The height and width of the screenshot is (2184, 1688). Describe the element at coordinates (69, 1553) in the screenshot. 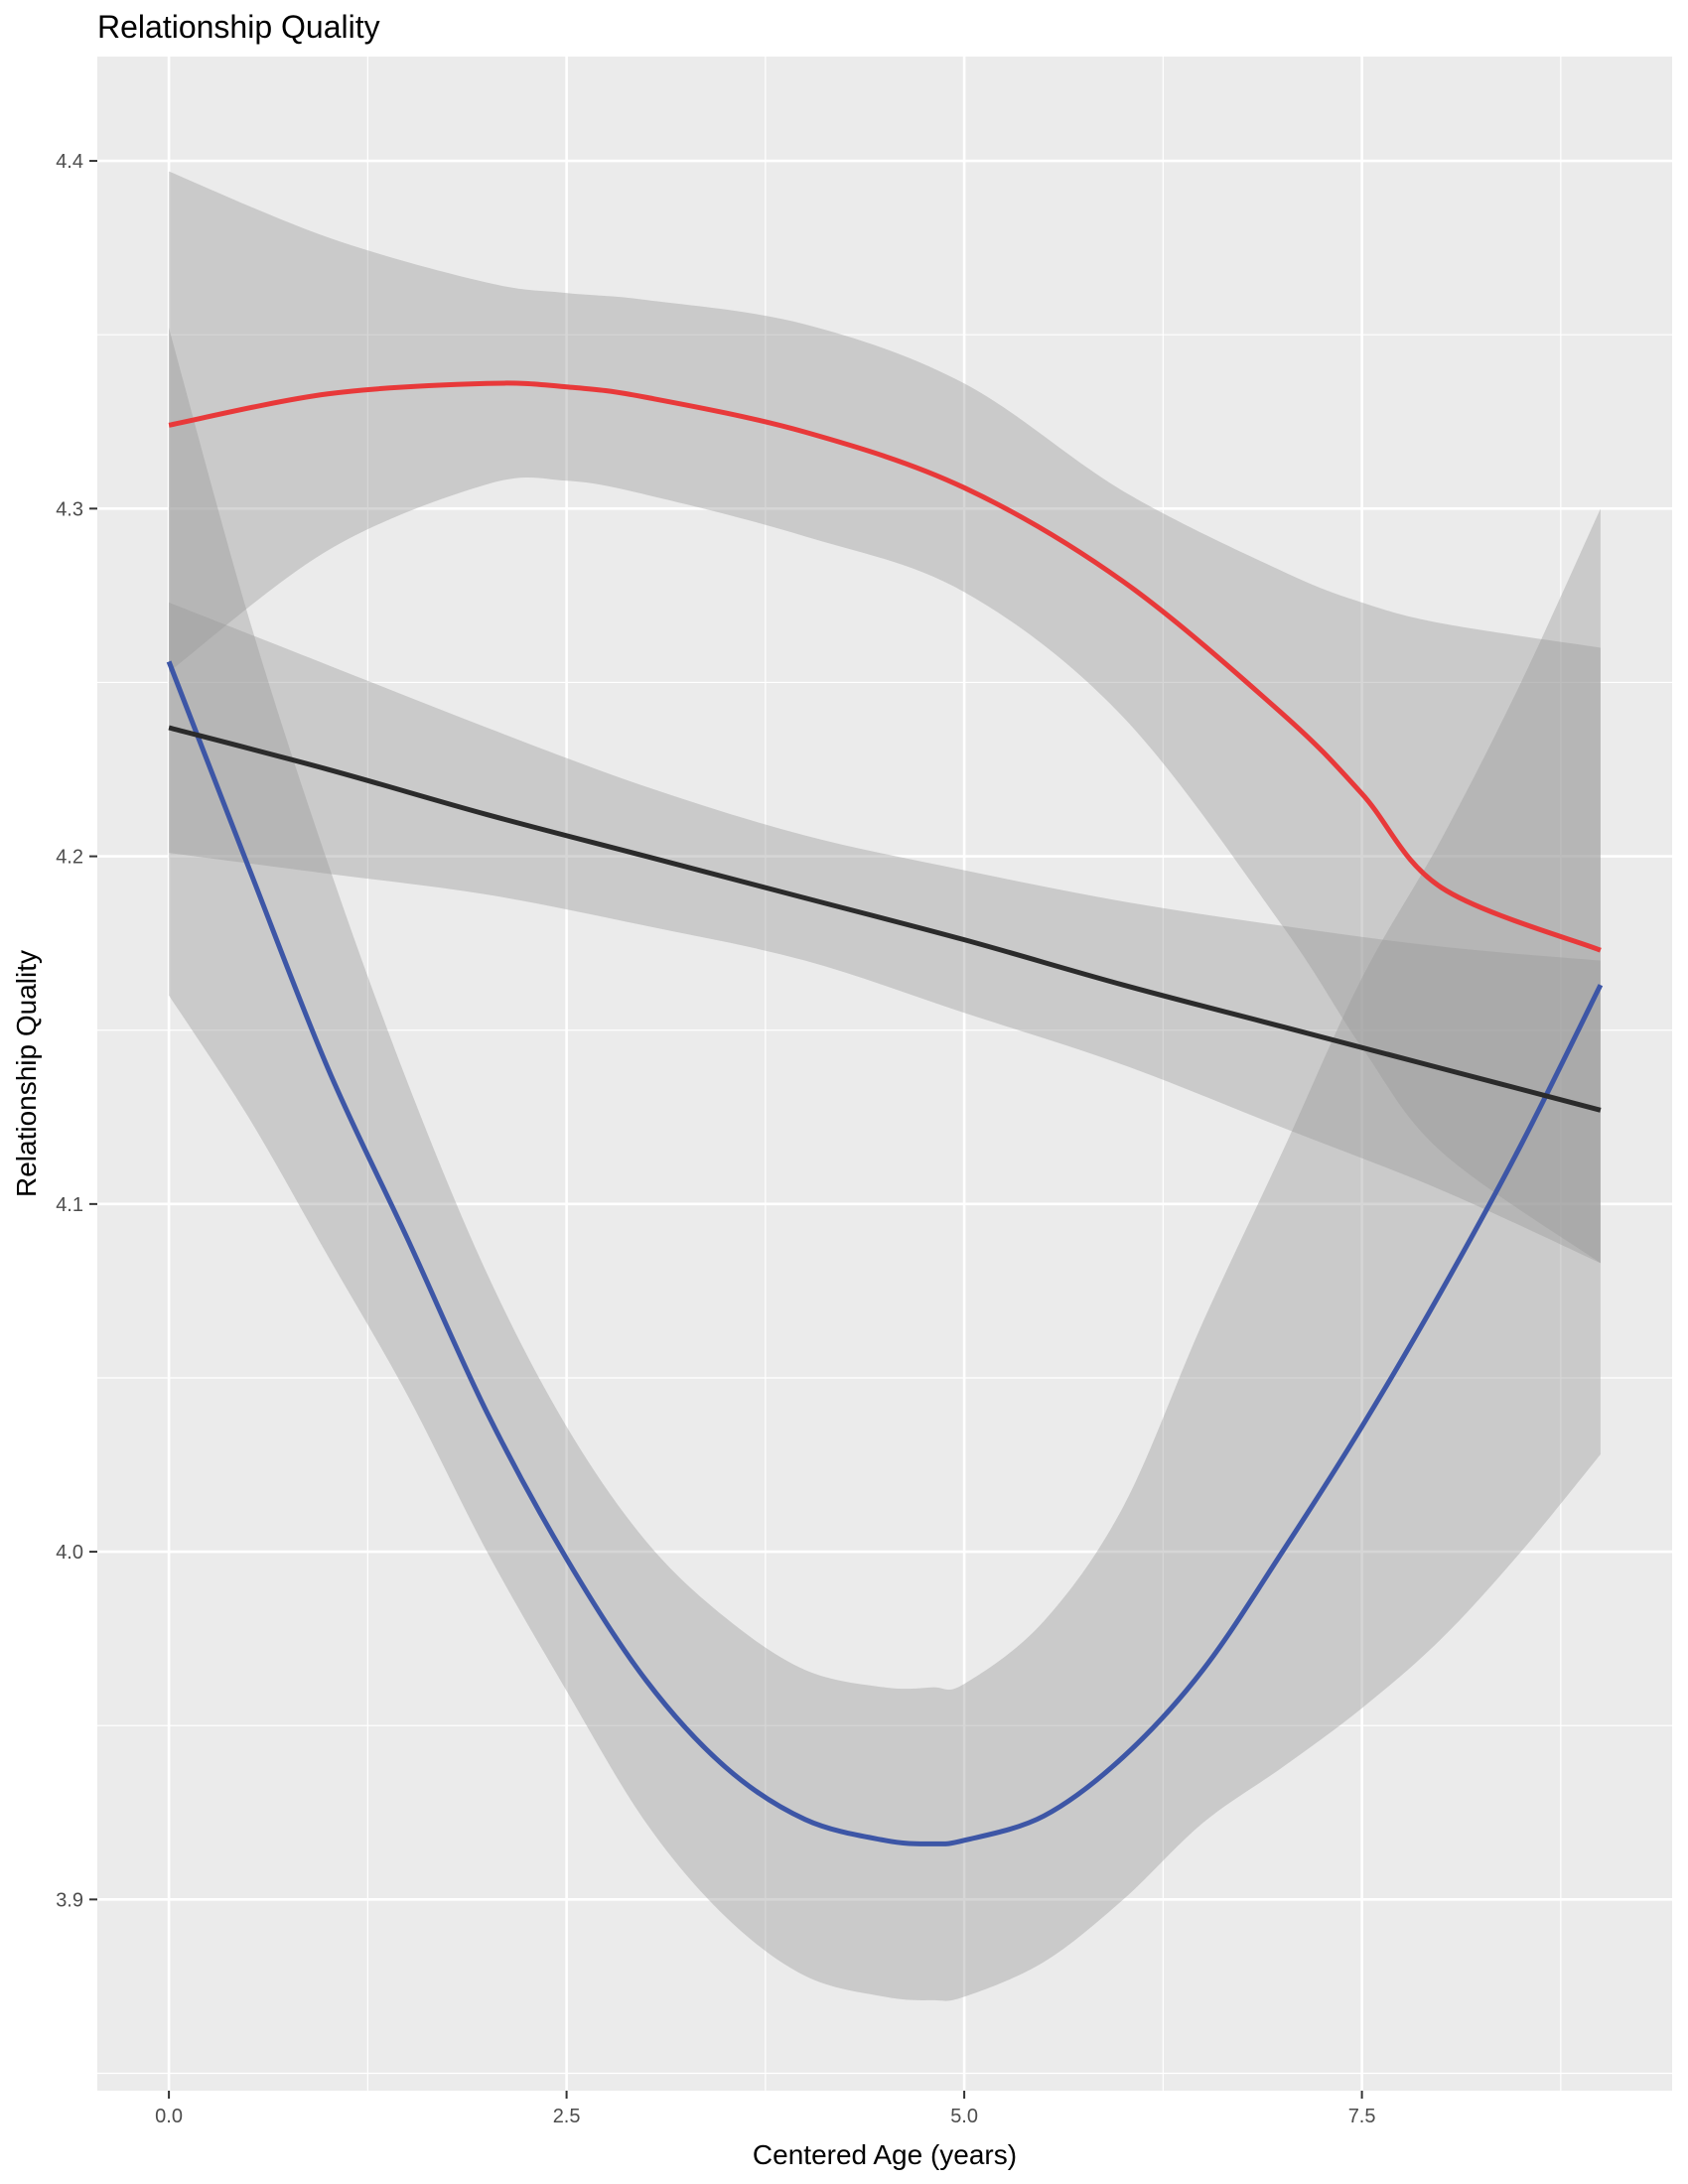

I see `y-tick-label: 4.0` at that location.